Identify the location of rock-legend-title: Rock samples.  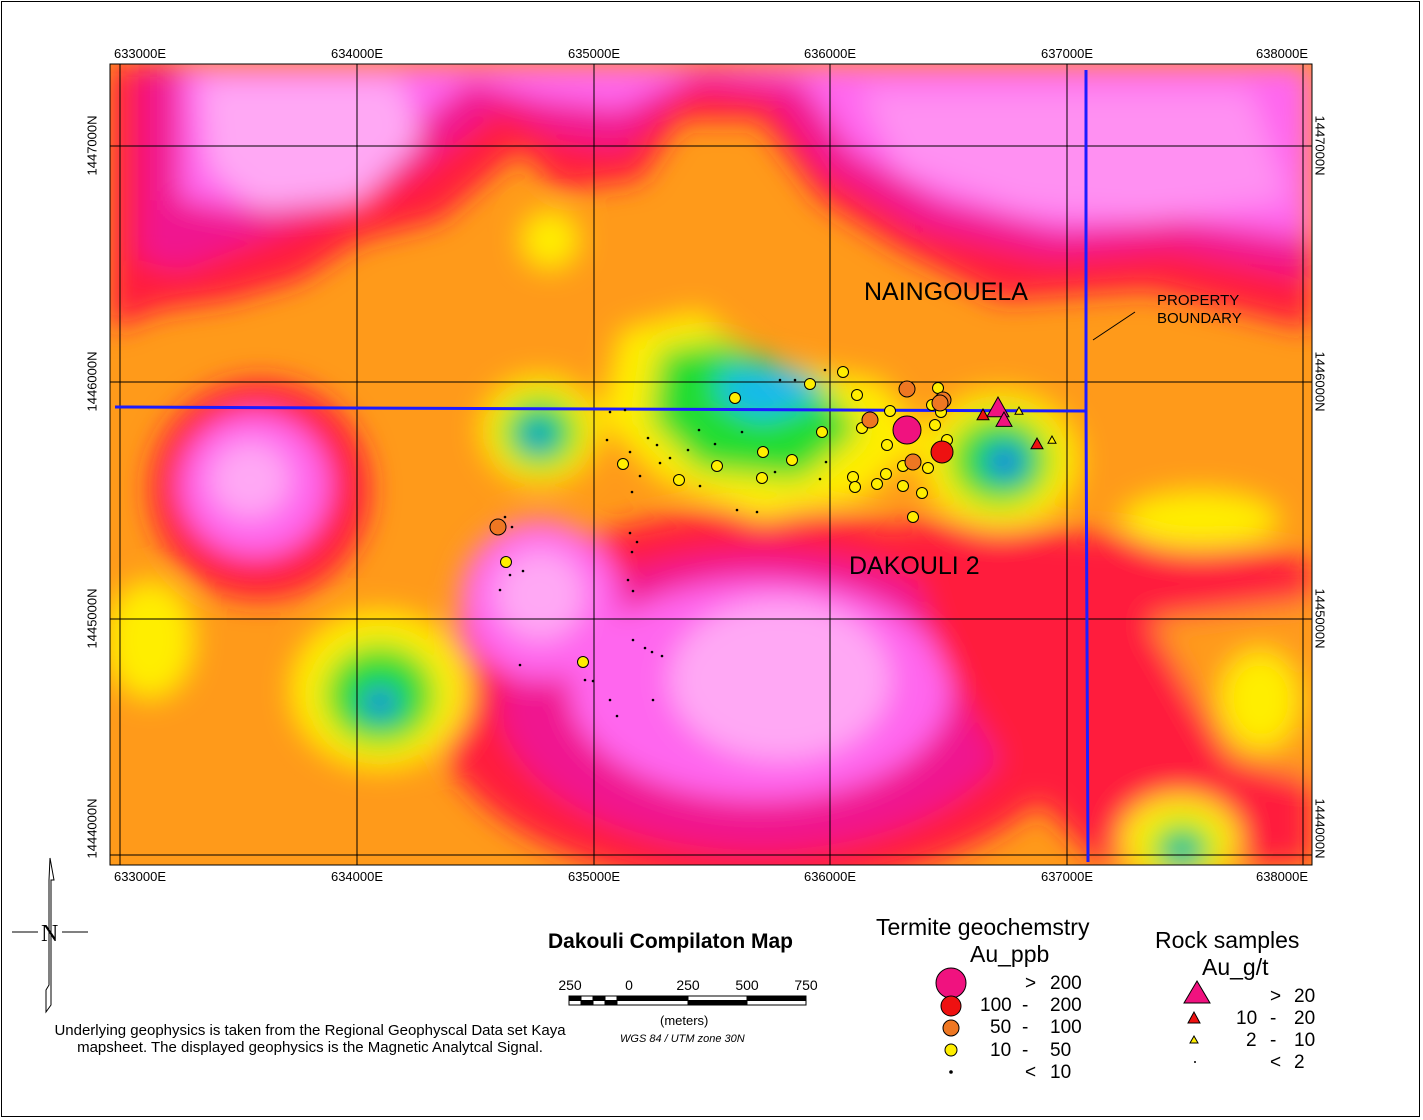
(1227, 940).